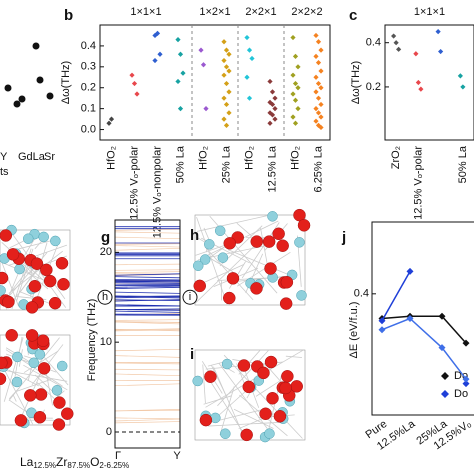 Image resolution: width=474 pixels, height=474 pixels. What do you see at coordinates (418, 183) in the screenshot?
I see `x-tick-label: 12.5% Vₒ-polar` at bounding box center [418, 183].